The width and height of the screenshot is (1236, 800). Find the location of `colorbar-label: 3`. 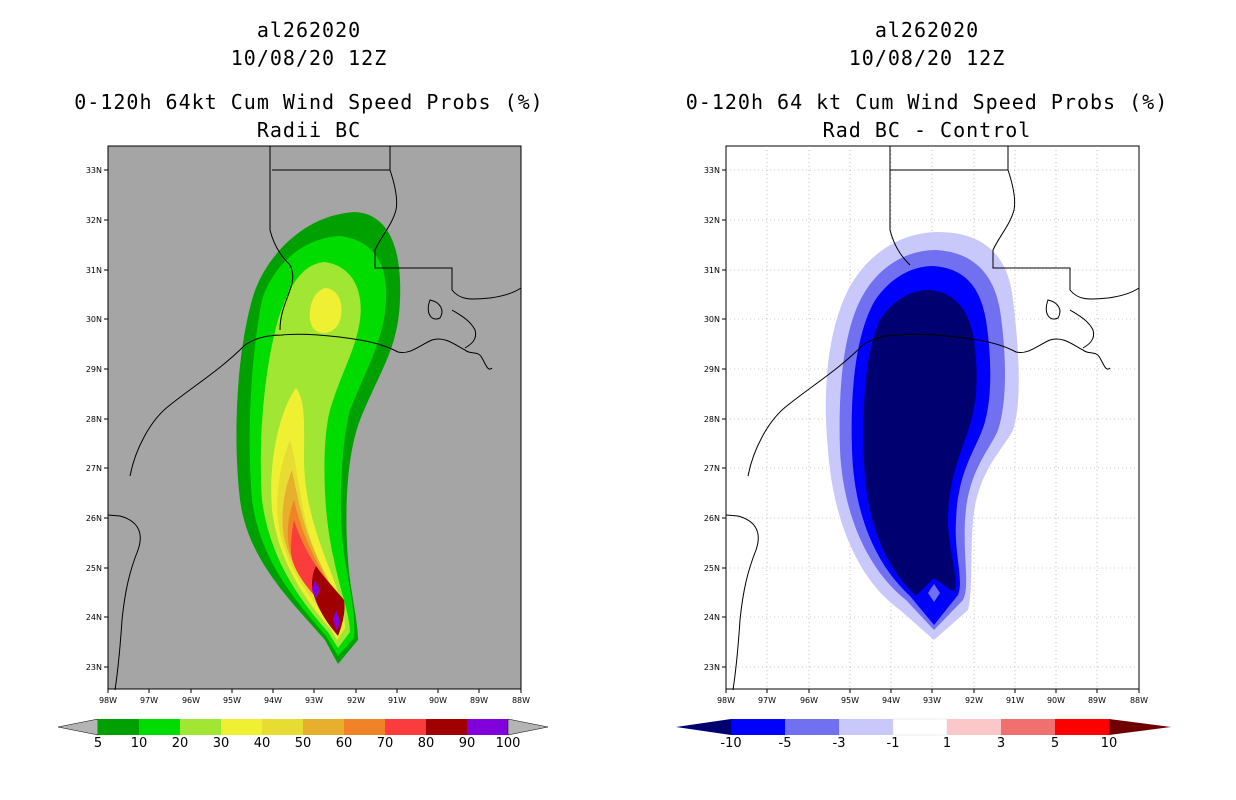

colorbar-label: 3 is located at coordinates (1001, 743).